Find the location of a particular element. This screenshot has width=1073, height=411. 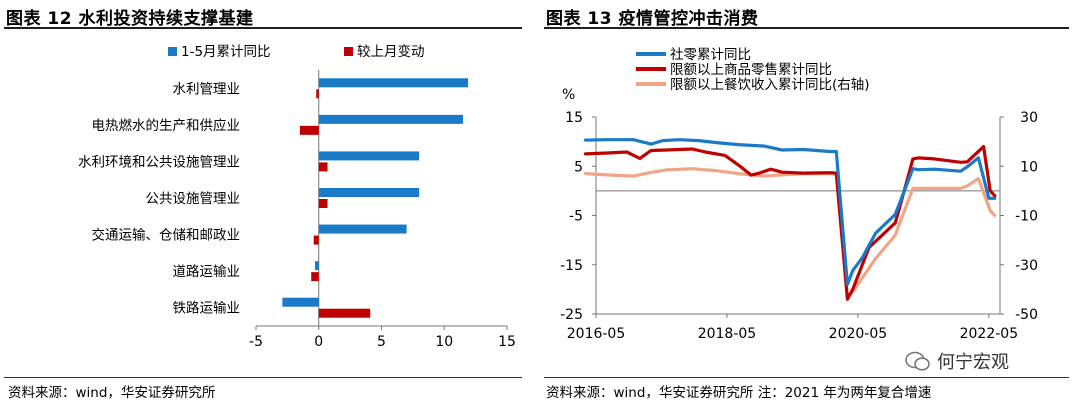

right-source-rule is located at coordinates (806, 377).